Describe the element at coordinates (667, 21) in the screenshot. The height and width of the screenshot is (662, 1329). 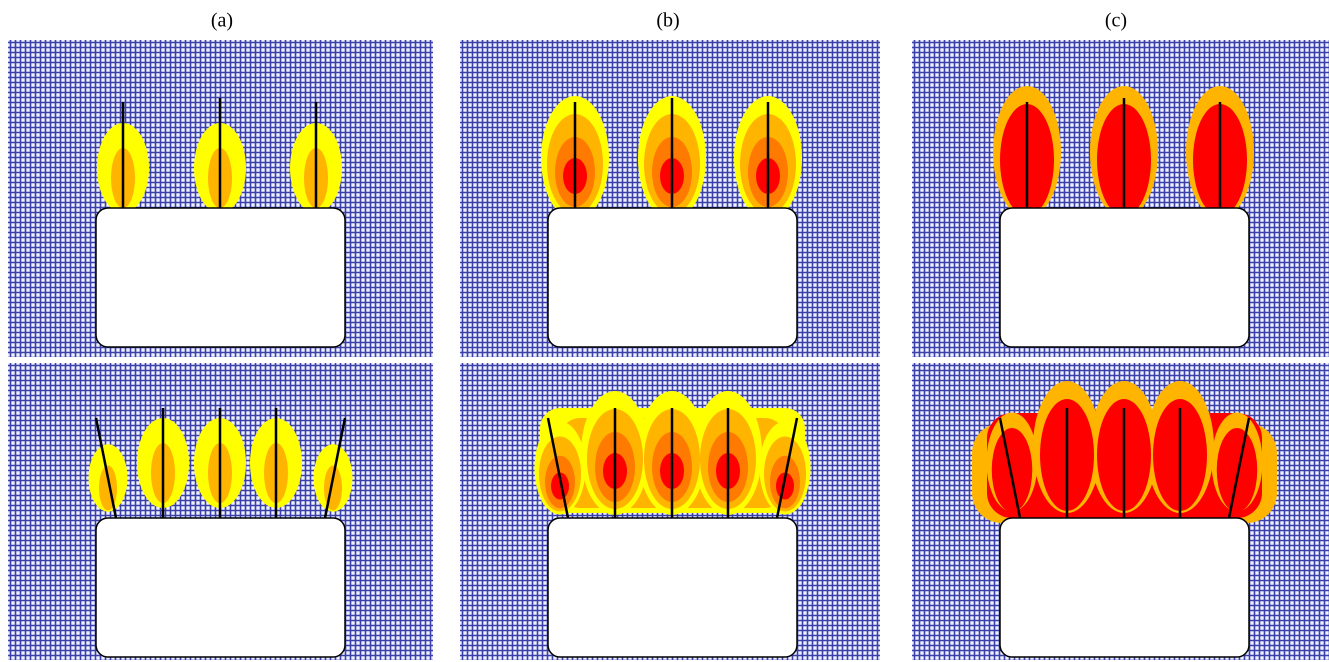
I see `panel-label: (b)` at that location.